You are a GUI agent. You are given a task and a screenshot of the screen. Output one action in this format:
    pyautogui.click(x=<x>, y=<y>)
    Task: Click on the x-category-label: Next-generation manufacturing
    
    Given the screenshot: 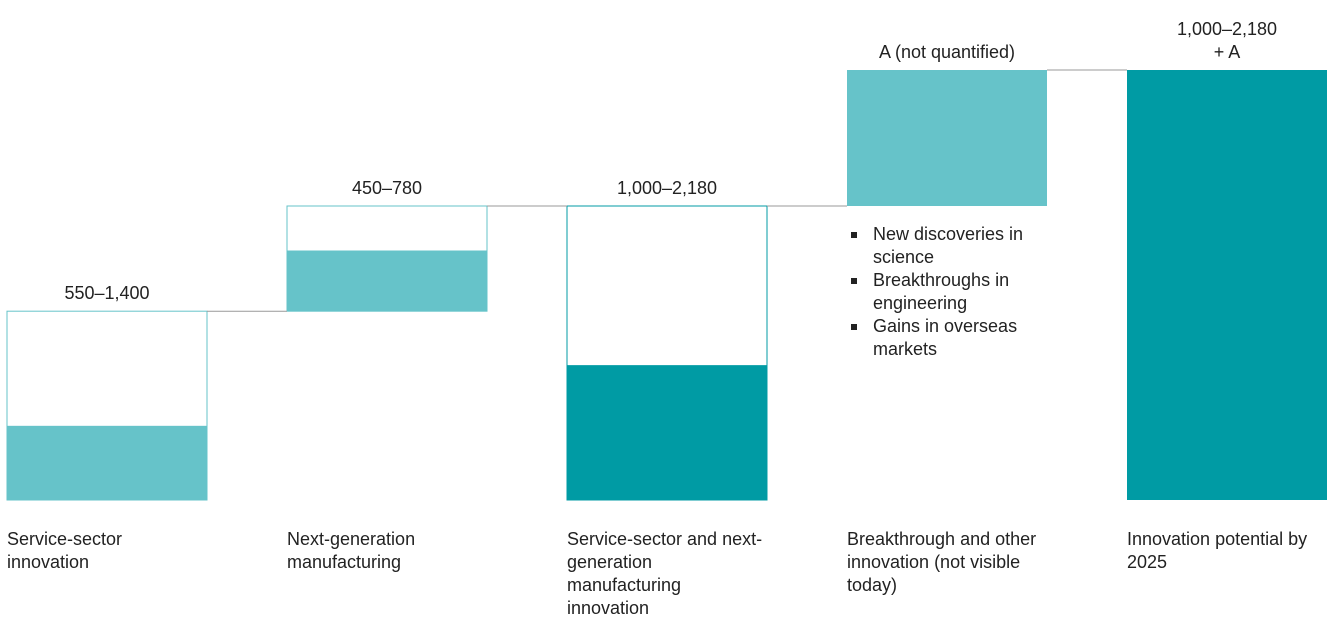 What is the action you would take?
    pyautogui.click(x=351, y=550)
    